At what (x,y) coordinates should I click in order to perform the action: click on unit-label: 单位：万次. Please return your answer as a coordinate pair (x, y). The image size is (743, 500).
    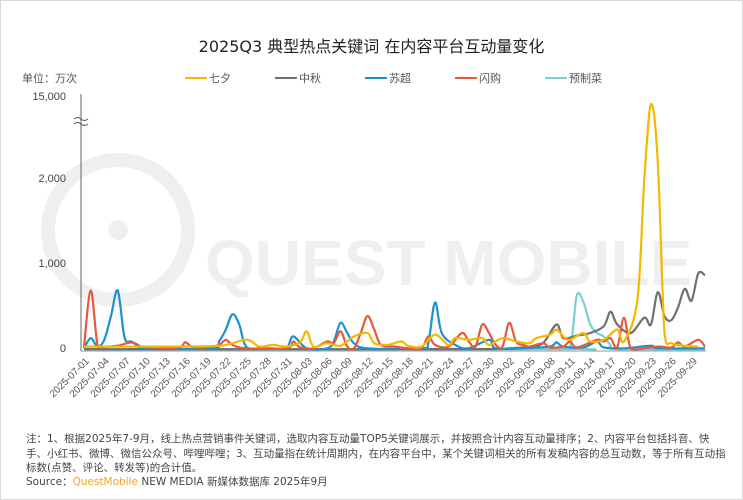
    Looking at the image, I should click on (49, 78).